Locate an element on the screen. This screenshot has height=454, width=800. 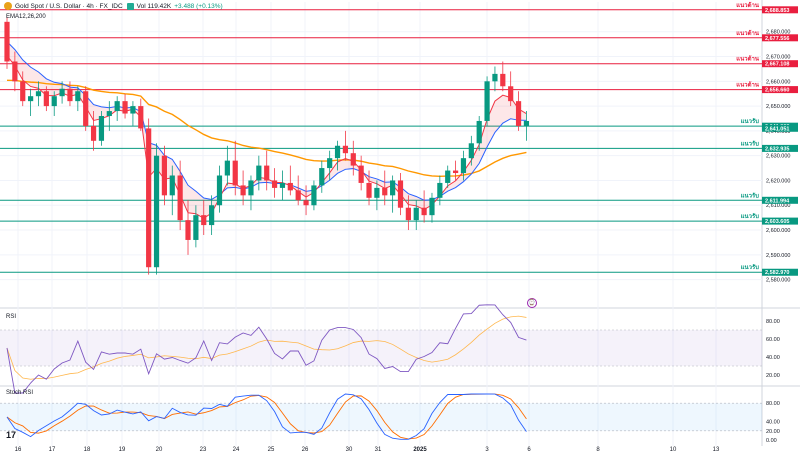
ema-indicator-label: EMA12,26,200 is located at coordinates (26, 17).